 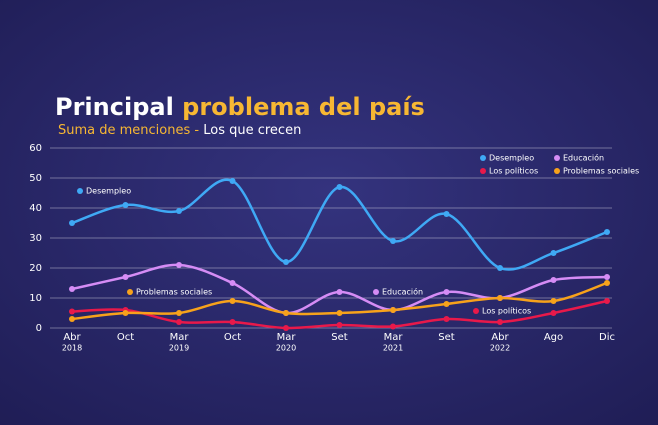 I want to click on subtitle-part: Suma de menciones -, so click(x=128, y=130).